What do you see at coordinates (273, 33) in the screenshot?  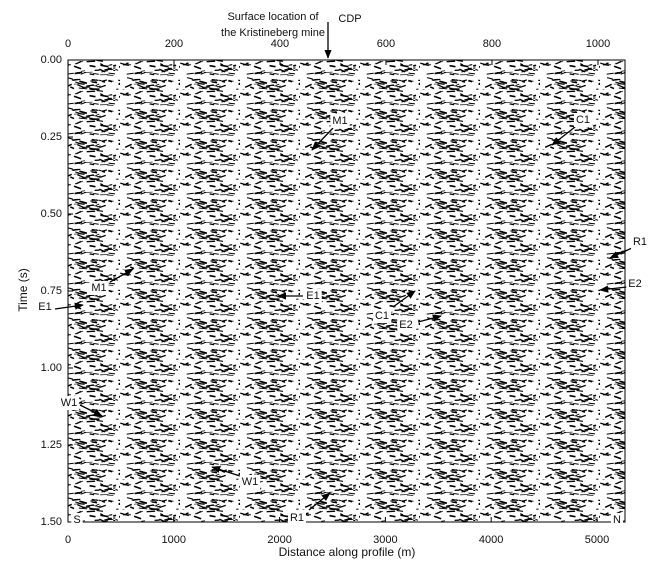 I see `annotation: the Kristineberg mine` at bounding box center [273, 33].